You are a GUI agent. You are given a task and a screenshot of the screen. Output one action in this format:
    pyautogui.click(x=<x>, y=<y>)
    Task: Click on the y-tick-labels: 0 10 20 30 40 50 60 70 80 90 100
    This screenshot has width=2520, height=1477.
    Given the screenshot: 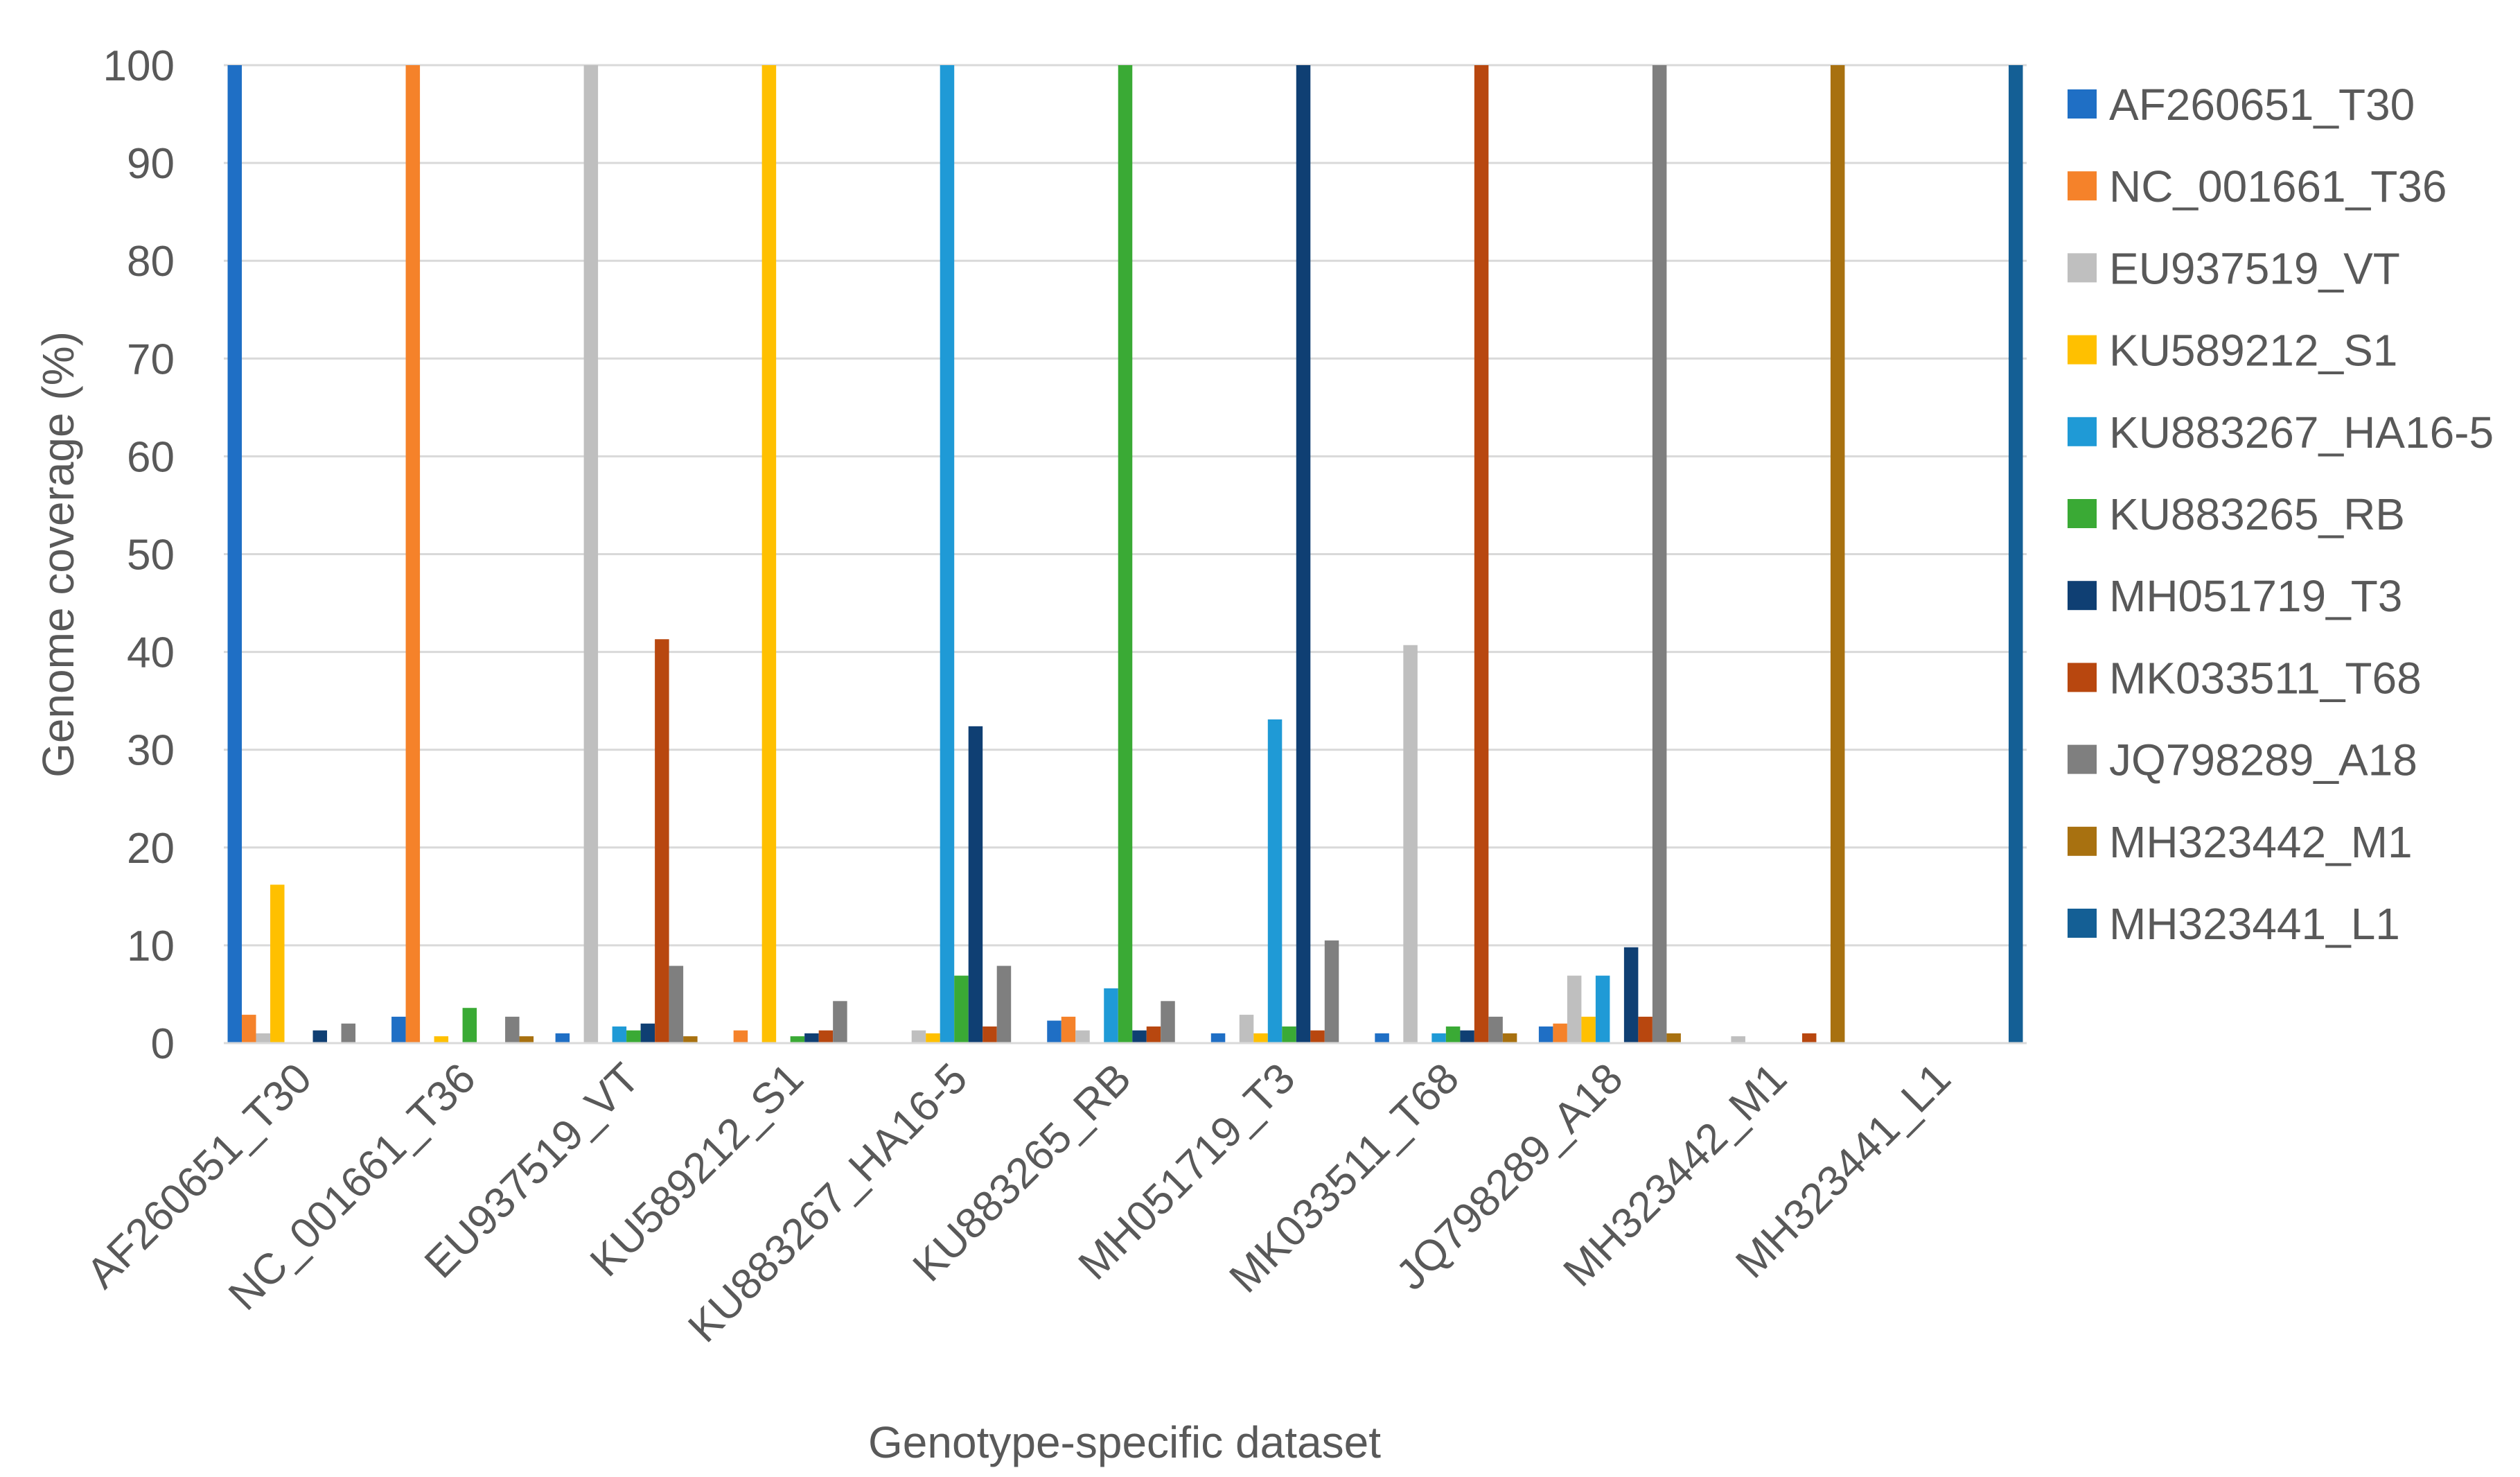 What is the action you would take?
    pyautogui.click(x=139, y=555)
    